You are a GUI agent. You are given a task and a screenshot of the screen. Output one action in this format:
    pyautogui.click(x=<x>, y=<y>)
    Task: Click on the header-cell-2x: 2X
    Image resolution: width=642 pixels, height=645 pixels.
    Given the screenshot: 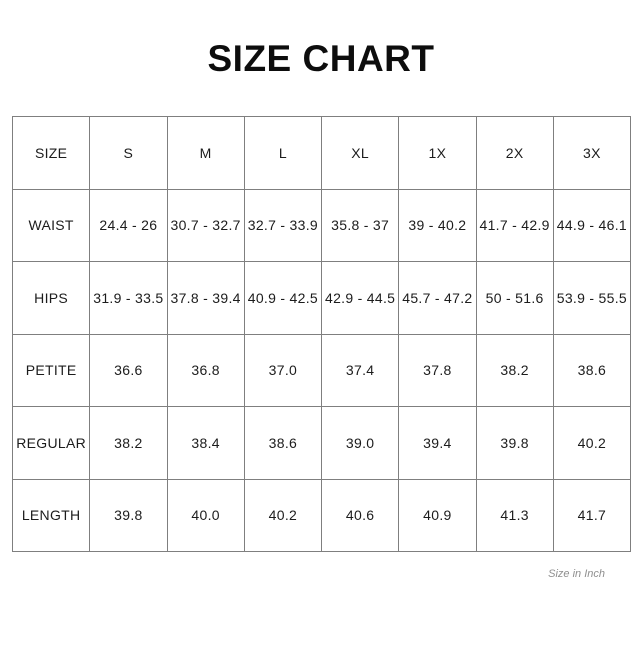 What is the action you would take?
    pyautogui.click(x=514, y=153)
    